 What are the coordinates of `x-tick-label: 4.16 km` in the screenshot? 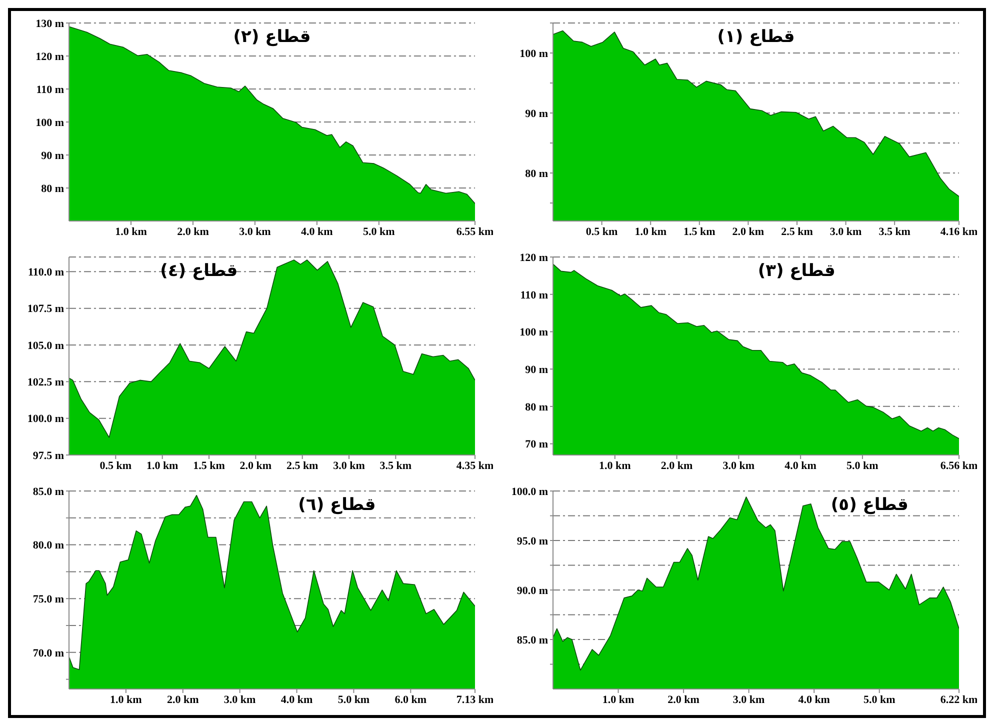 It's located at (959, 232).